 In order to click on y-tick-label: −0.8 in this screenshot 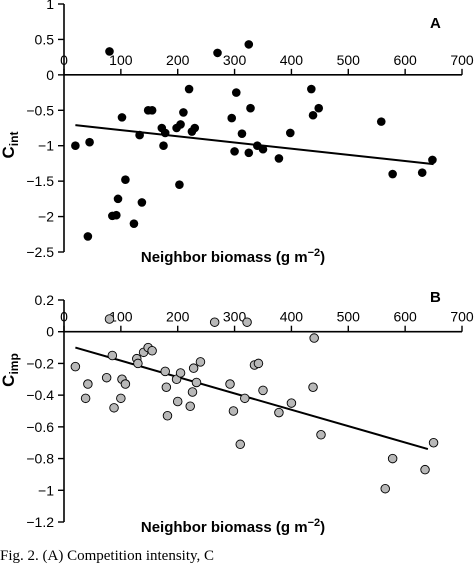, I will do `click(40, 459)`.